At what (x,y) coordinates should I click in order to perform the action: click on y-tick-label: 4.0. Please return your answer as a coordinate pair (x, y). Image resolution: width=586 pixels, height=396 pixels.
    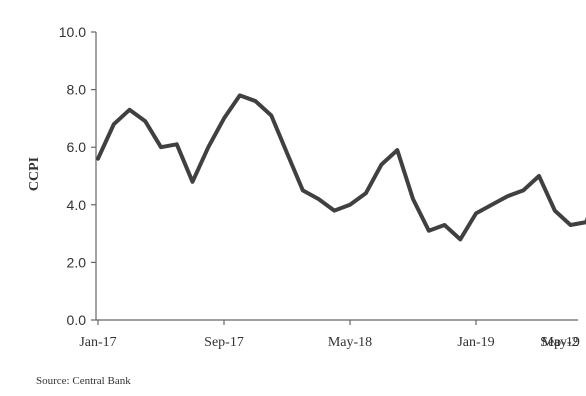
    Looking at the image, I should click on (77, 205).